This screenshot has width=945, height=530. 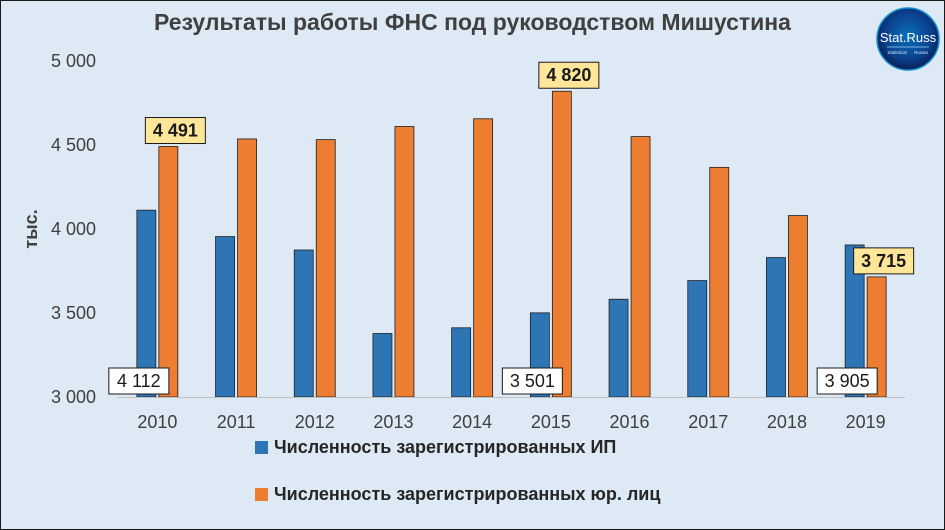 What do you see at coordinates (618, 348) in the screenshot?
I see `bar-ip-2016` at bounding box center [618, 348].